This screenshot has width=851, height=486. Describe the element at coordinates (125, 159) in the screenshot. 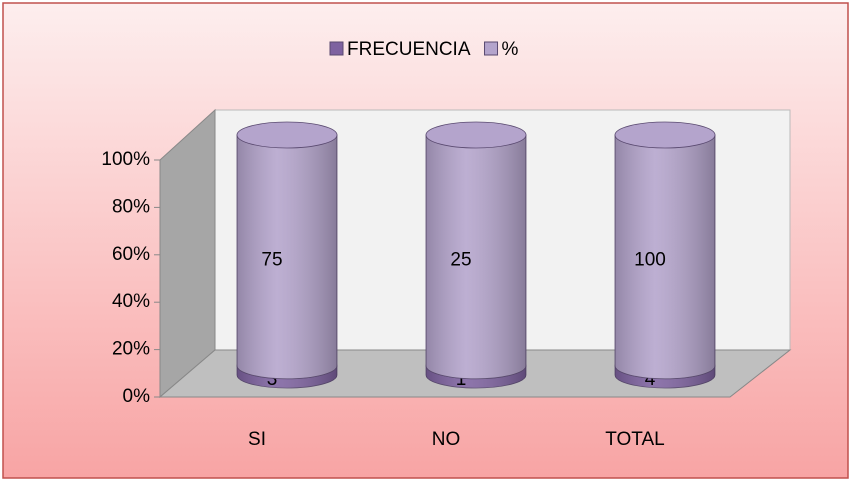

I see `y-tick-label: 100%` at that location.